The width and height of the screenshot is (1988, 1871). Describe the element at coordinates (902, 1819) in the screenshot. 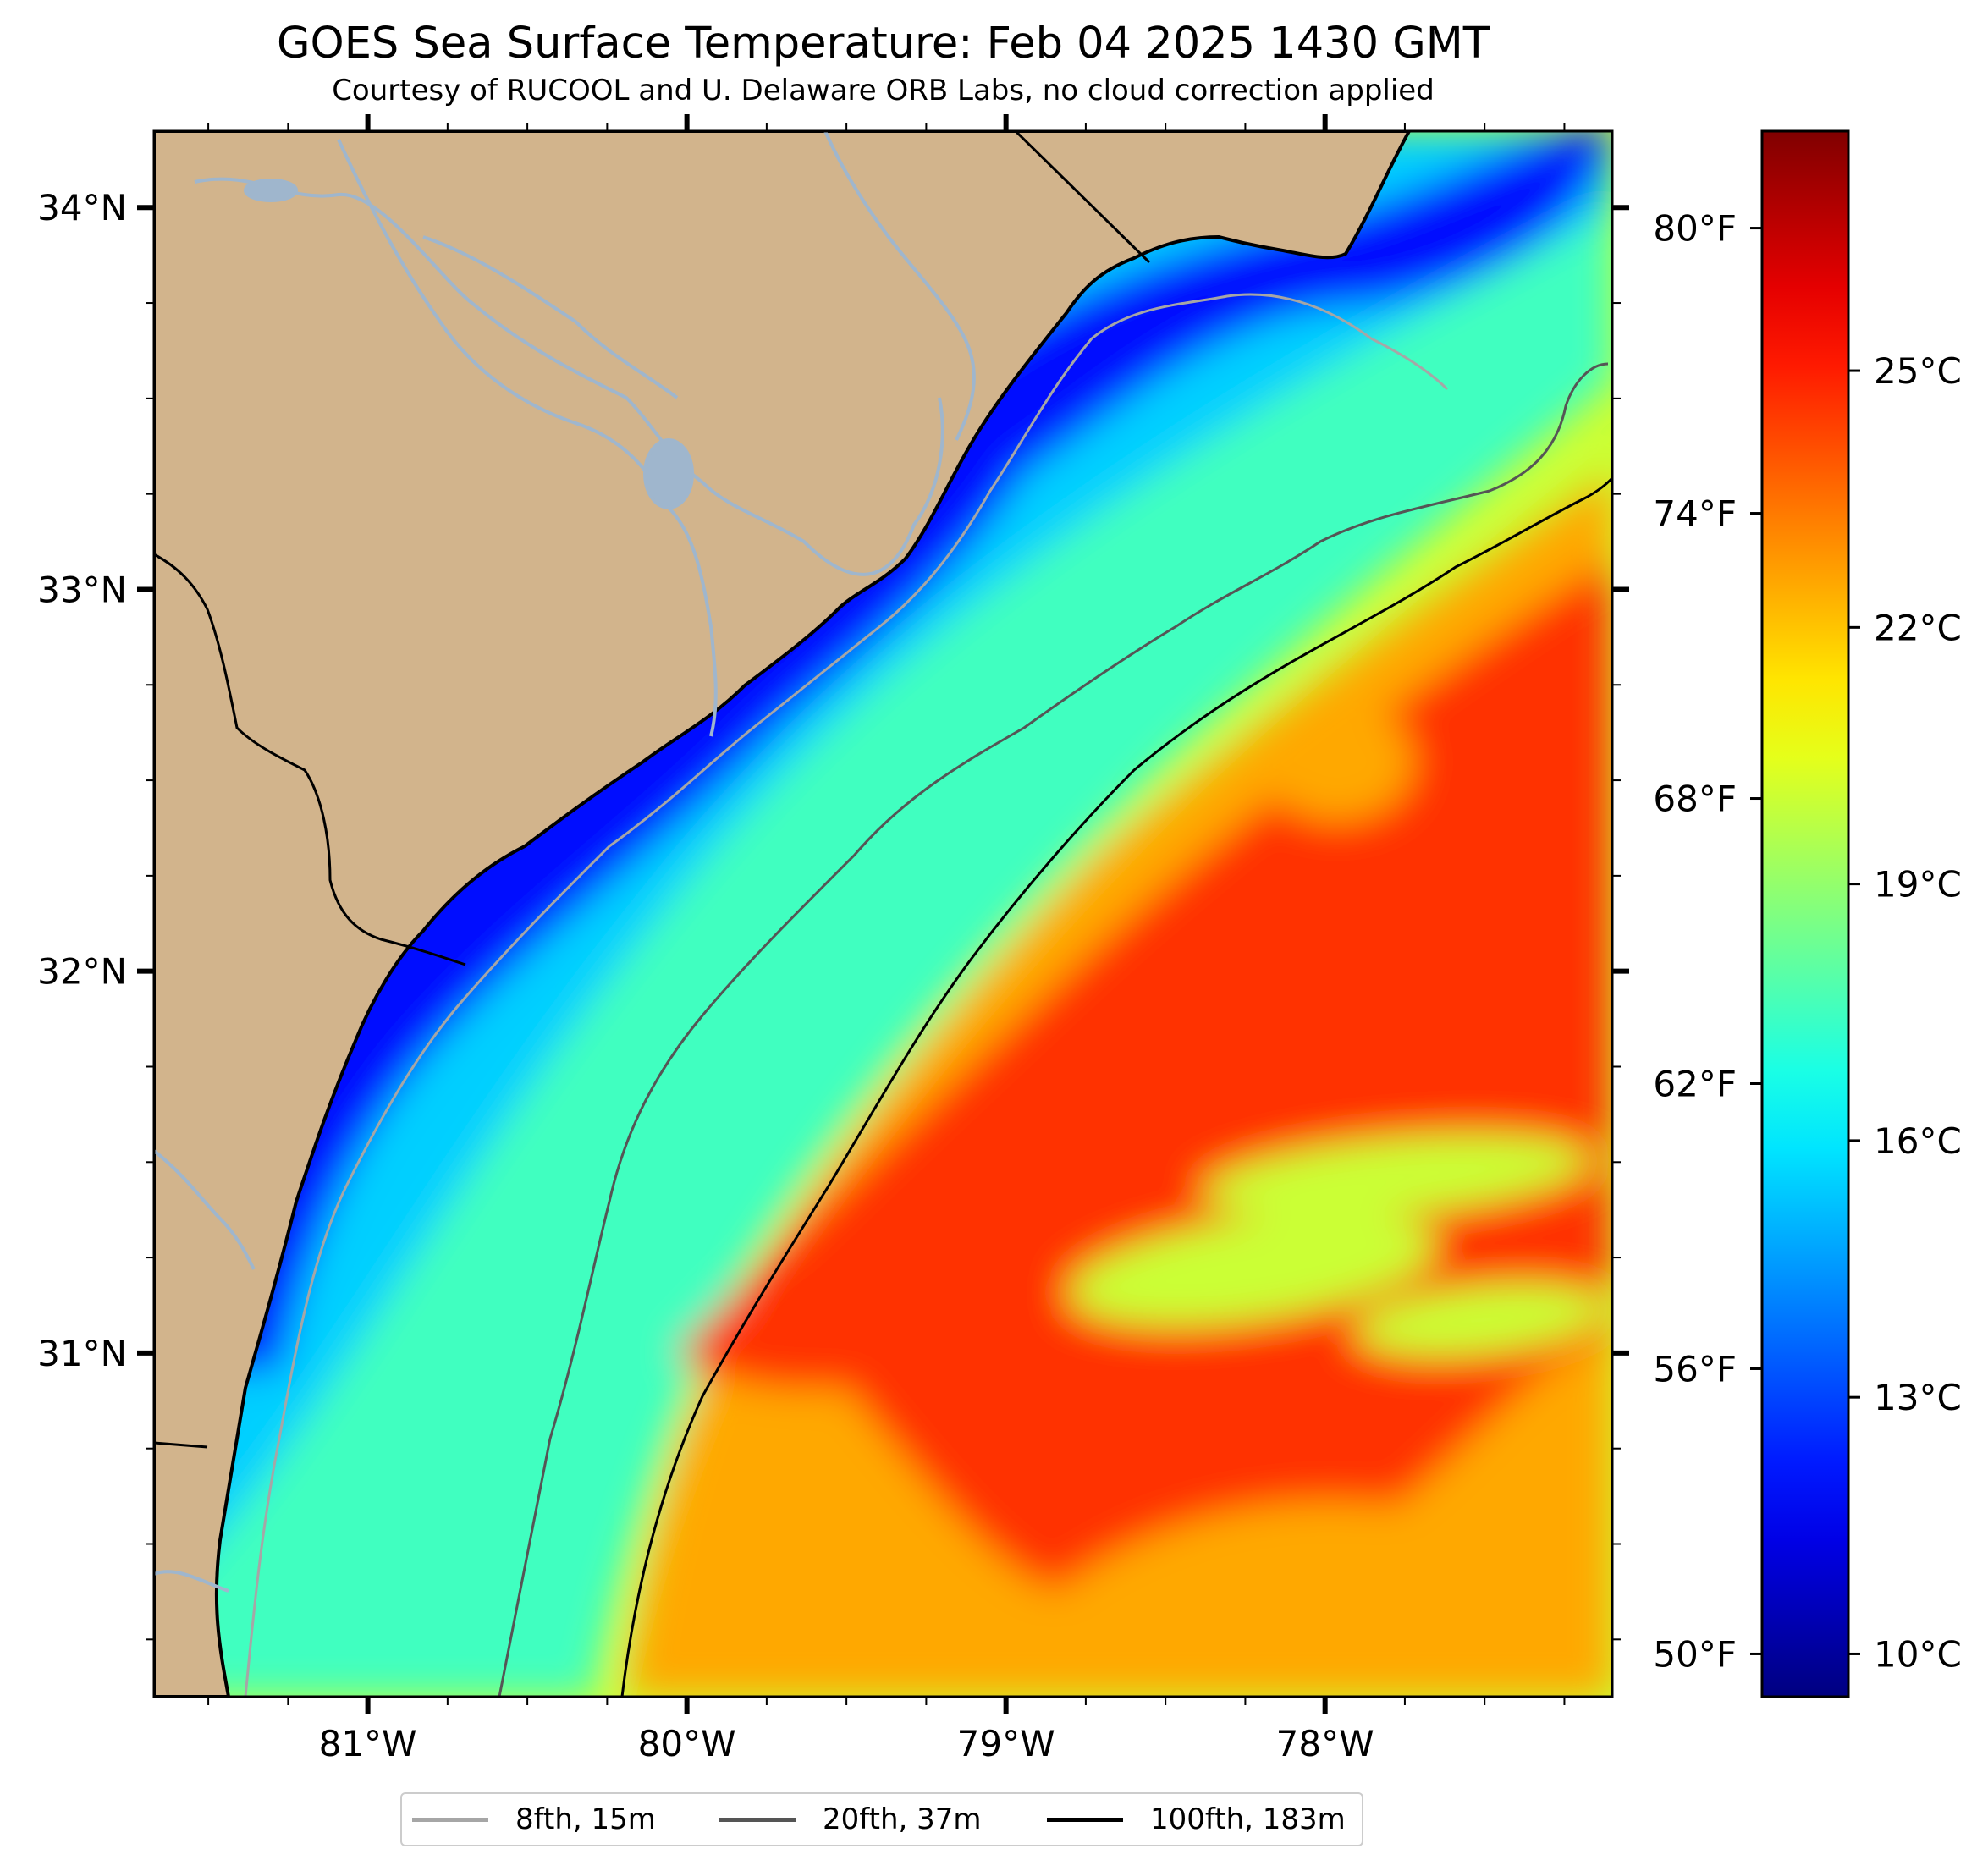

I see `legend-label-20fth: 20fth, 37m` at that location.